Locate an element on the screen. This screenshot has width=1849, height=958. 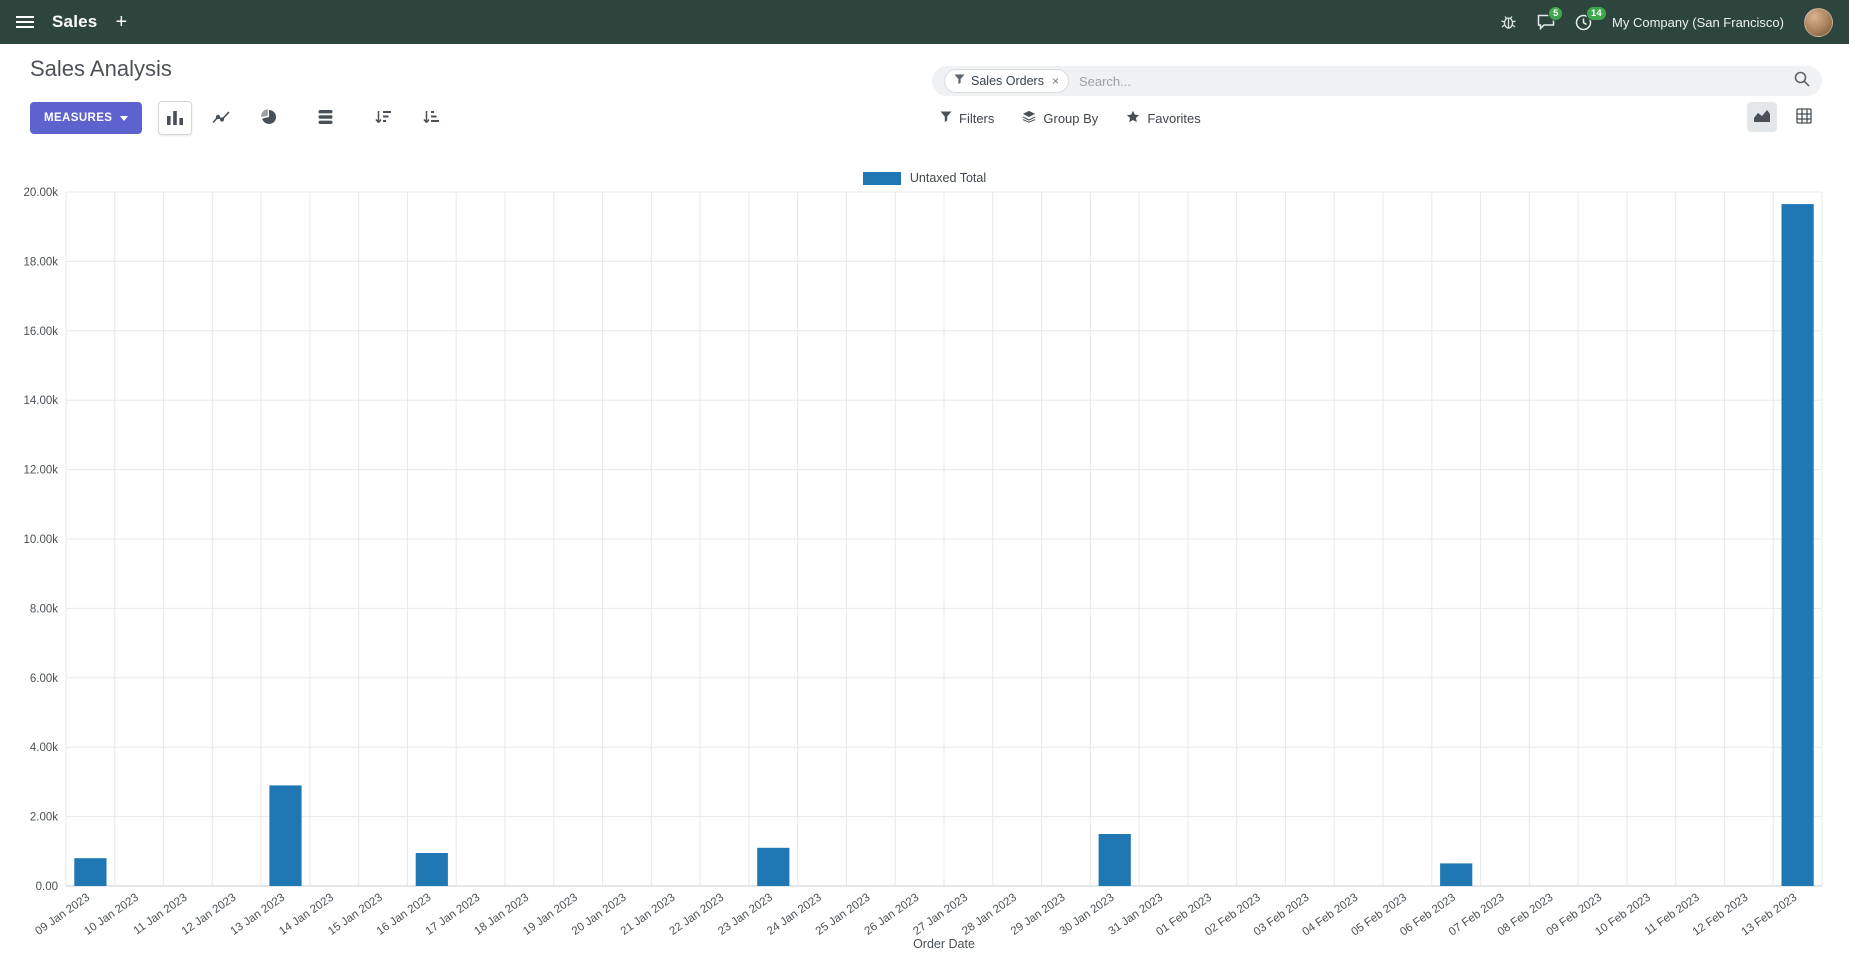
pie-chart-button is located at coordinates (269, 118).